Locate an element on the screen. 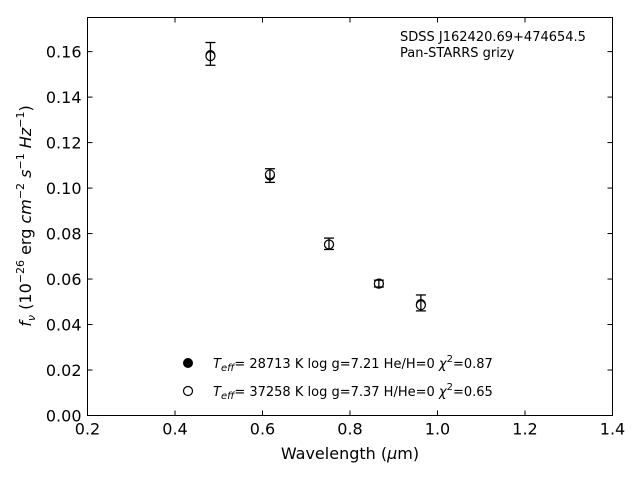 Image resolution: width=640 pixels, height=480 pixels. y-tick-label: 0.06 is located at coordinates (64, 279).